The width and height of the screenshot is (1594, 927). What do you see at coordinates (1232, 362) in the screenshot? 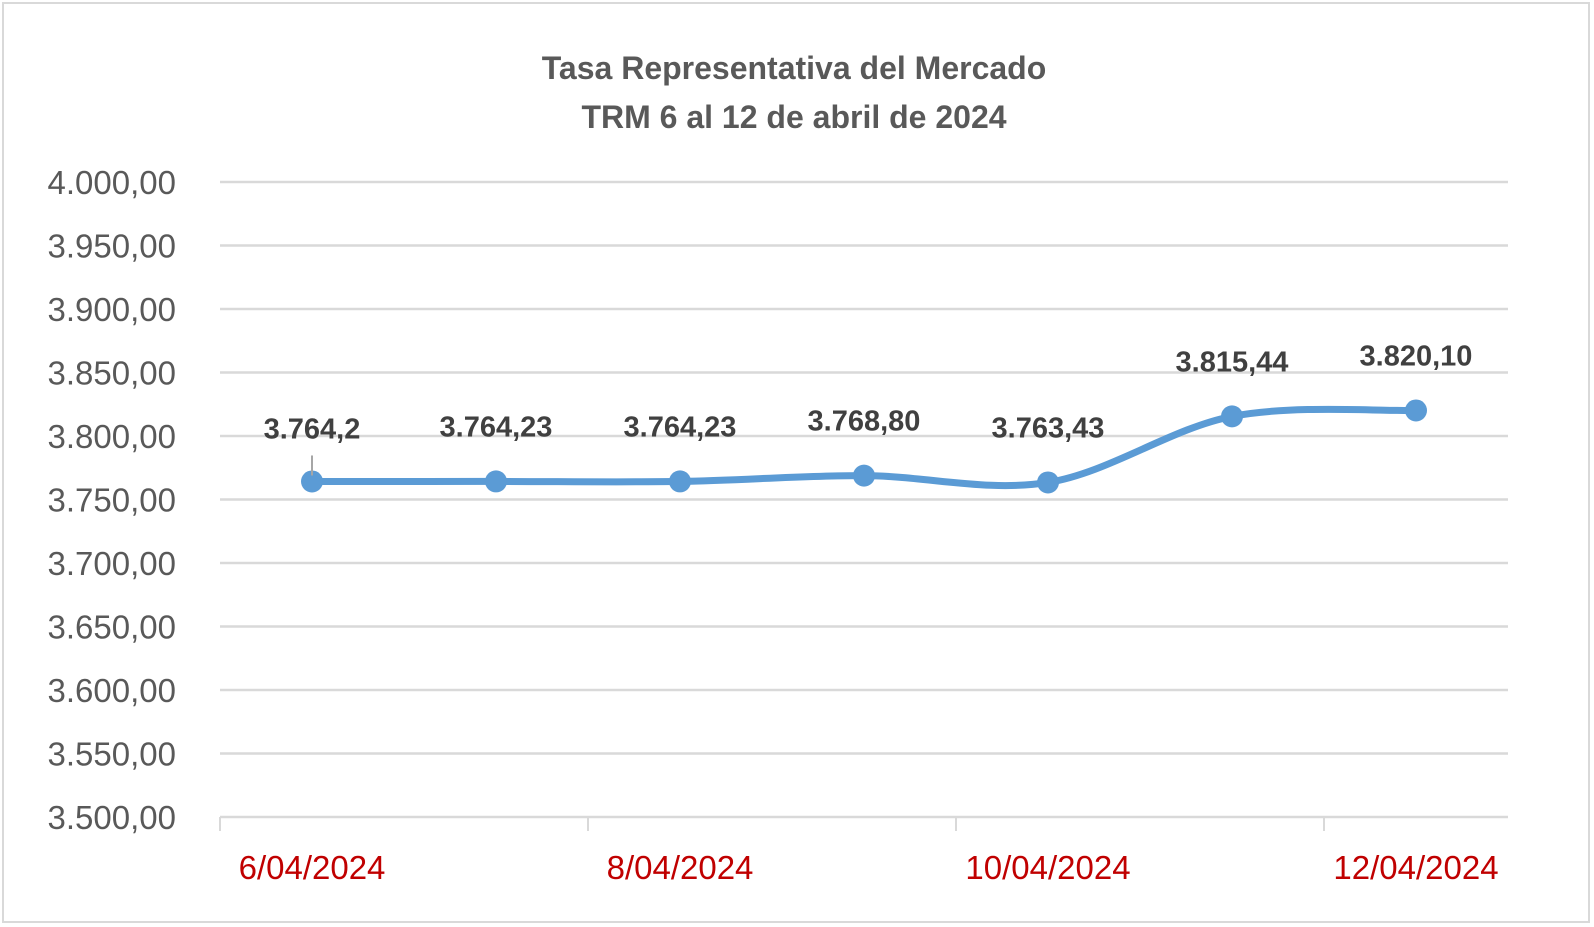
I see `data-label: 3.815,44` at bounding box center [1232, 362].